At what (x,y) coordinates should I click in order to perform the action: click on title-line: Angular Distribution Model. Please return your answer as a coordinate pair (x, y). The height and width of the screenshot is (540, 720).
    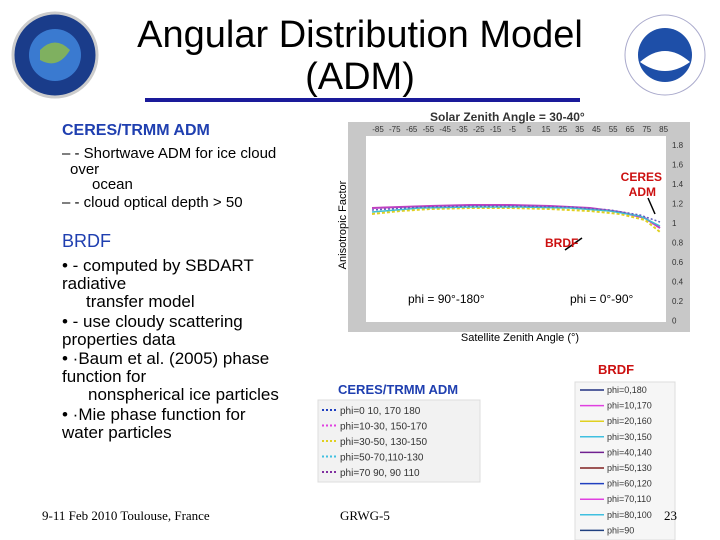
    Looking at the image, I should click on (360, 35).